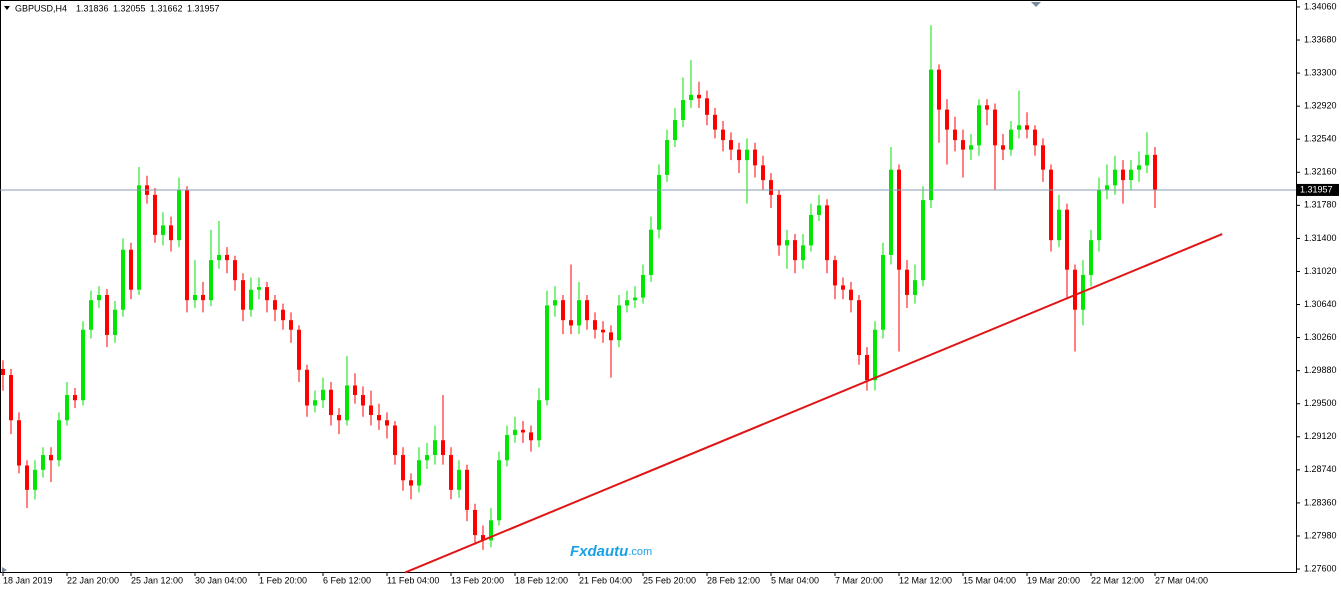  What do you see at coordinates (1181, 580) in the screenshot?
I see `x-tick-label: 27 Mar 04:00` at bounding box center [1181, 580].